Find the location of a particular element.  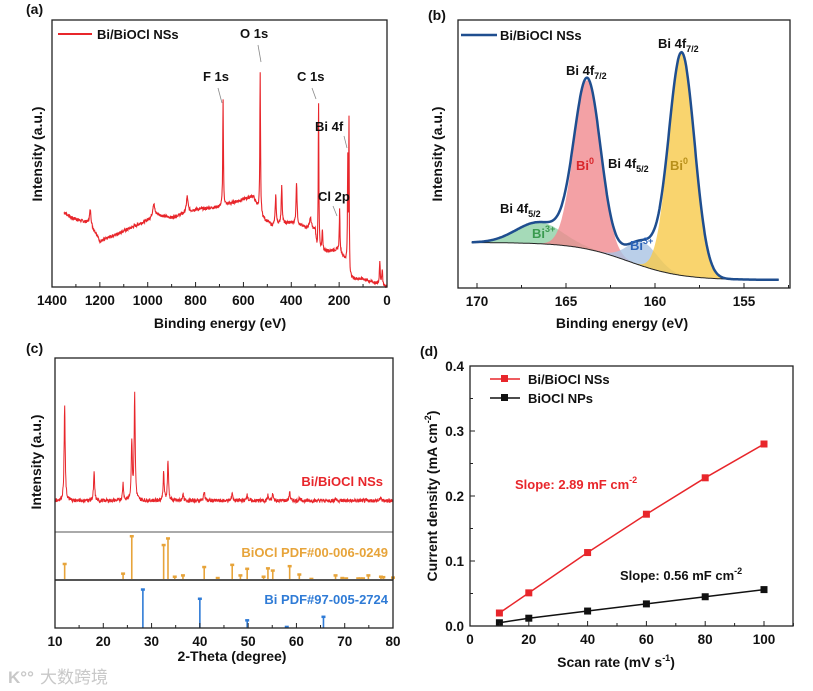

sample-label-c: Bi/BiOCl NSs is located at coordinates (342, 481).